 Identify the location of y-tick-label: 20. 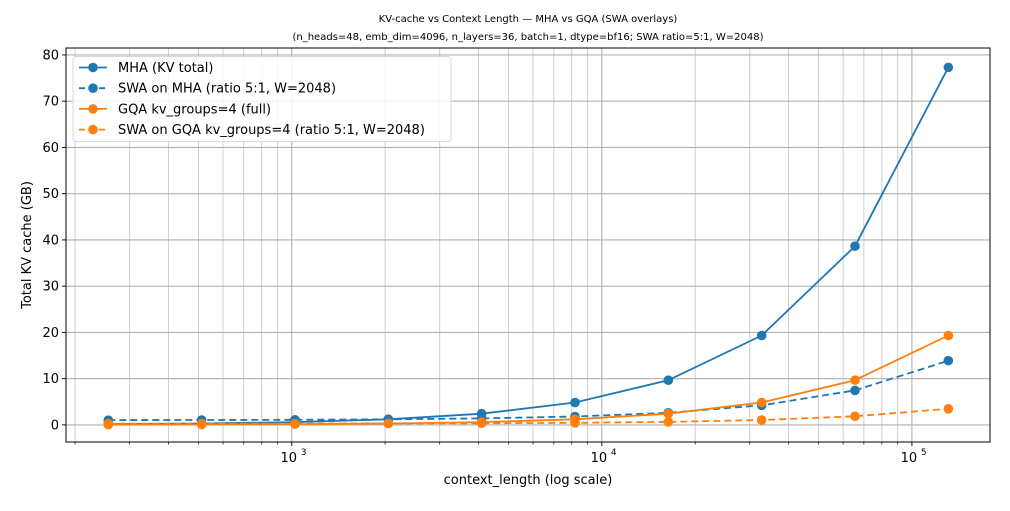
(50, 333).